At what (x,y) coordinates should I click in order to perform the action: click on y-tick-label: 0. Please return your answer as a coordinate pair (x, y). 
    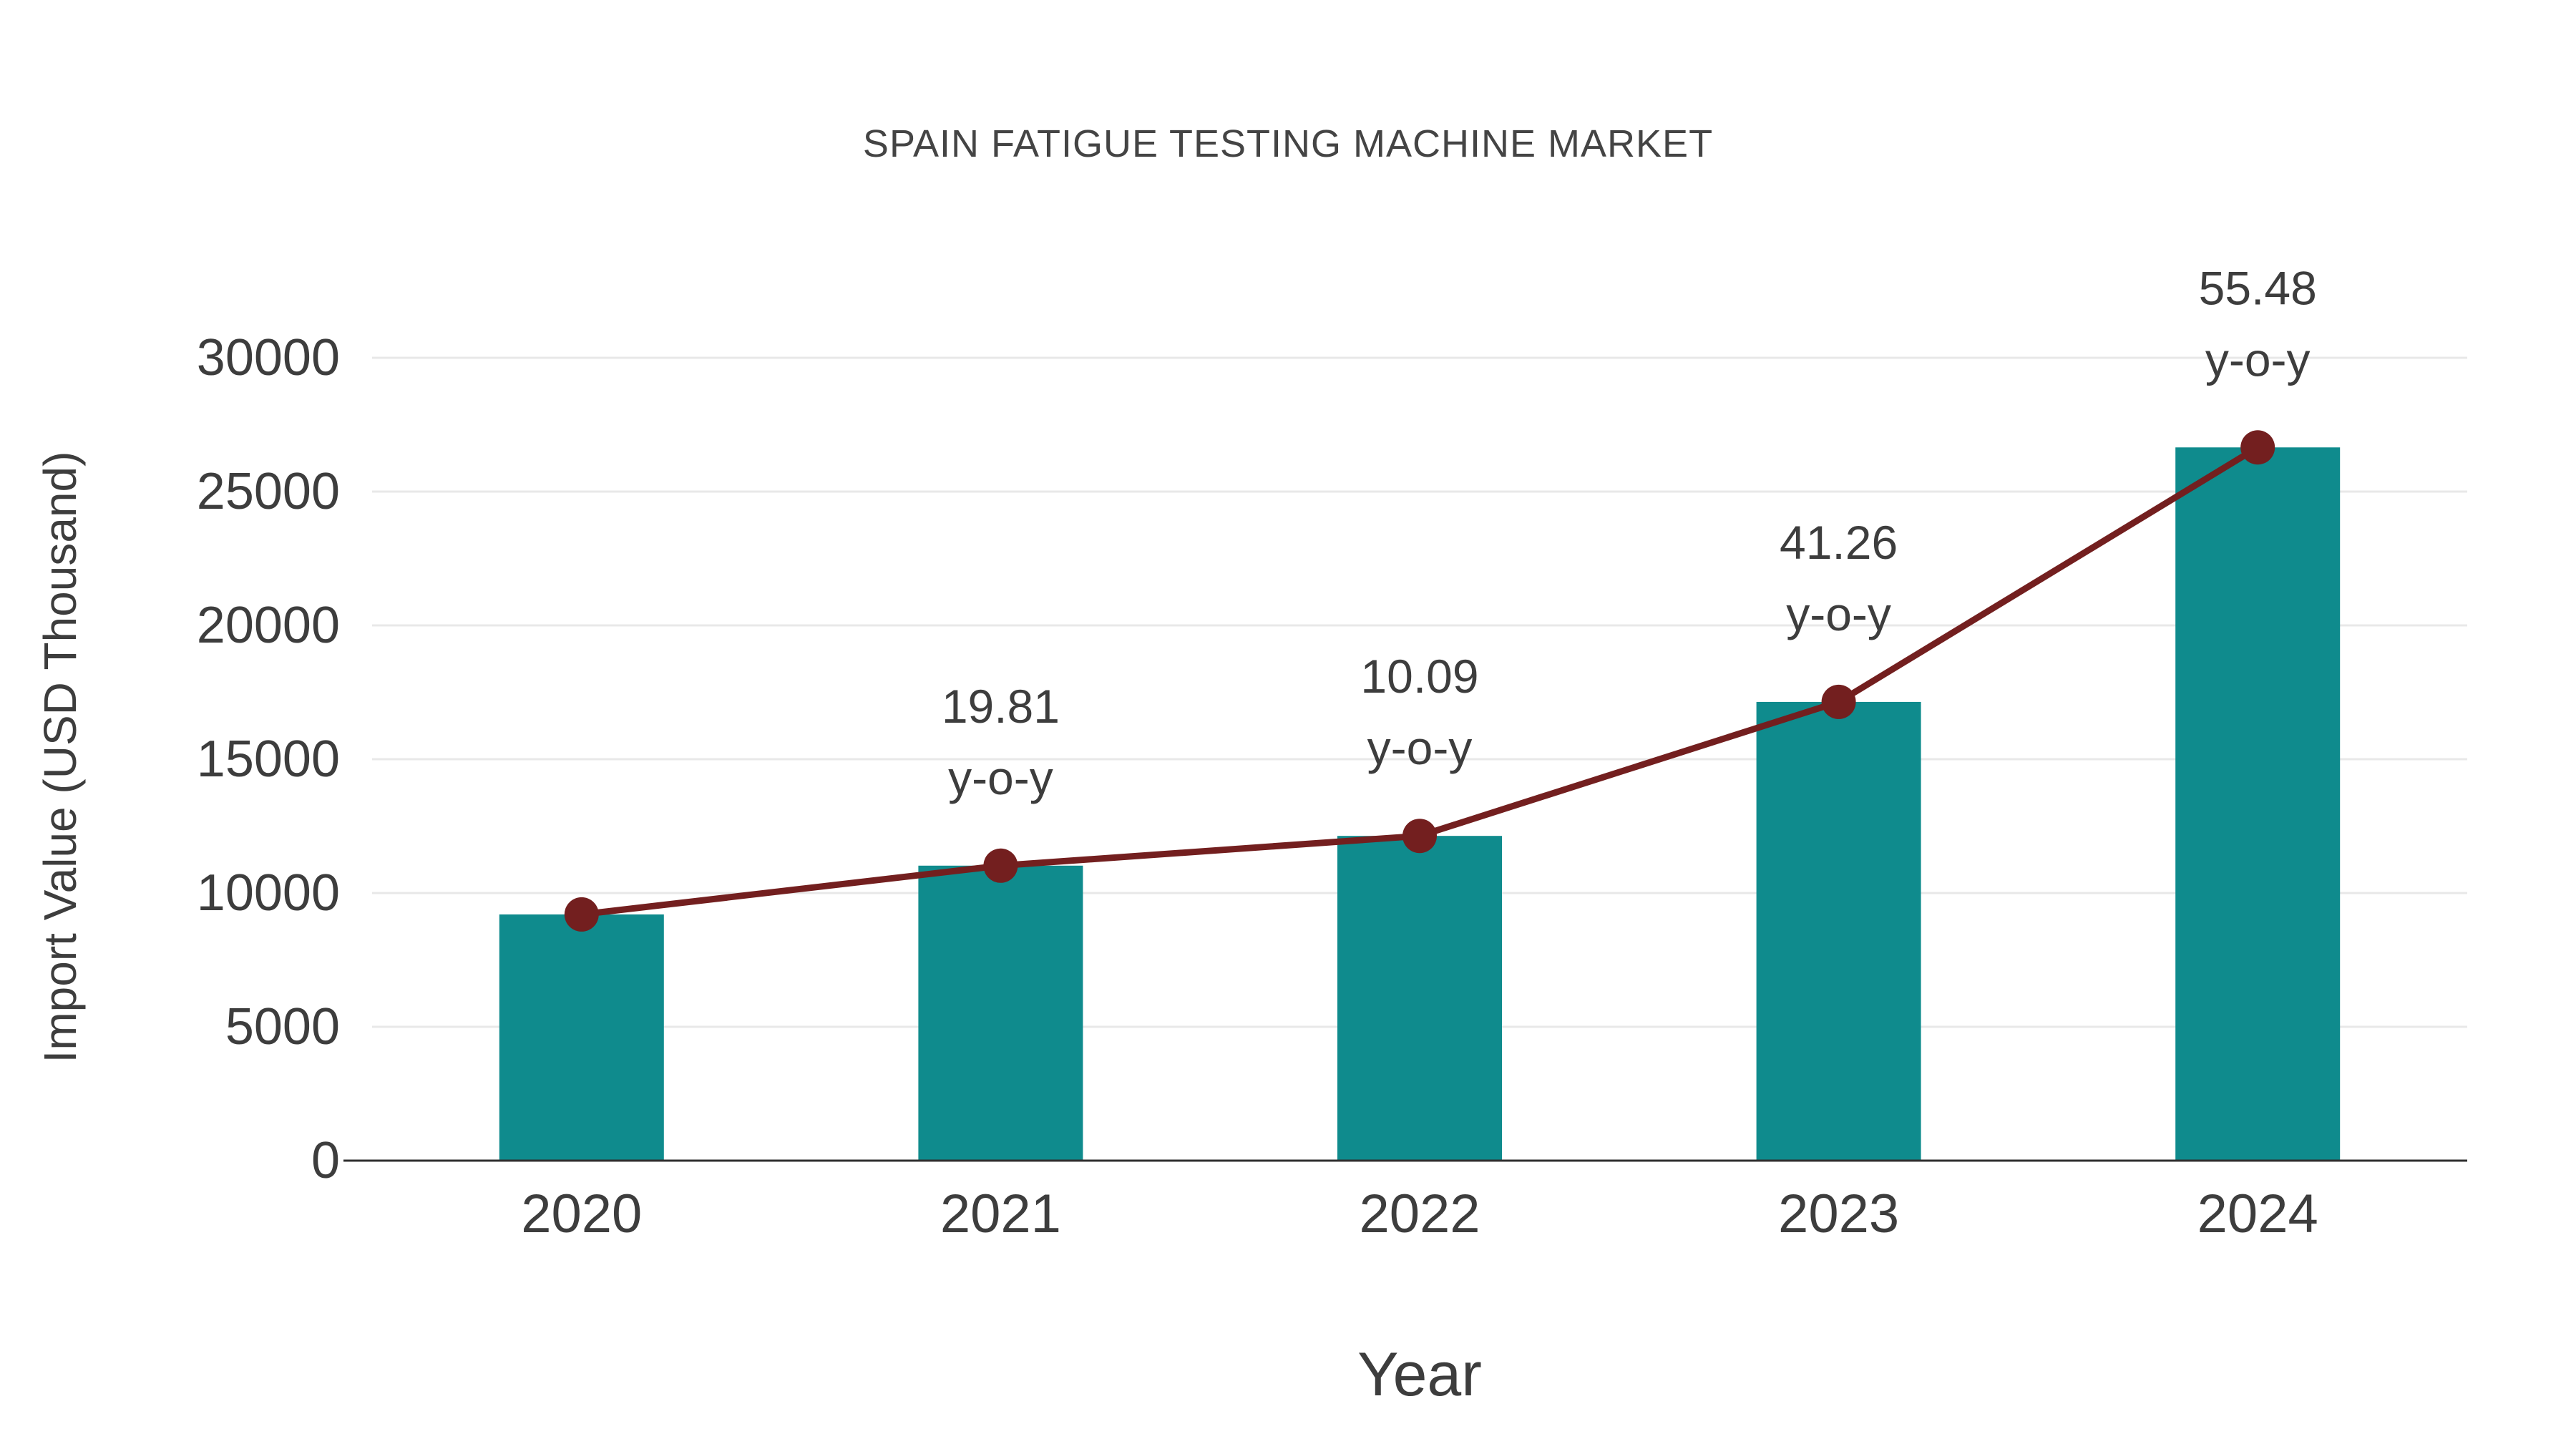
    Looking at the image, I should click on (325, 1160).